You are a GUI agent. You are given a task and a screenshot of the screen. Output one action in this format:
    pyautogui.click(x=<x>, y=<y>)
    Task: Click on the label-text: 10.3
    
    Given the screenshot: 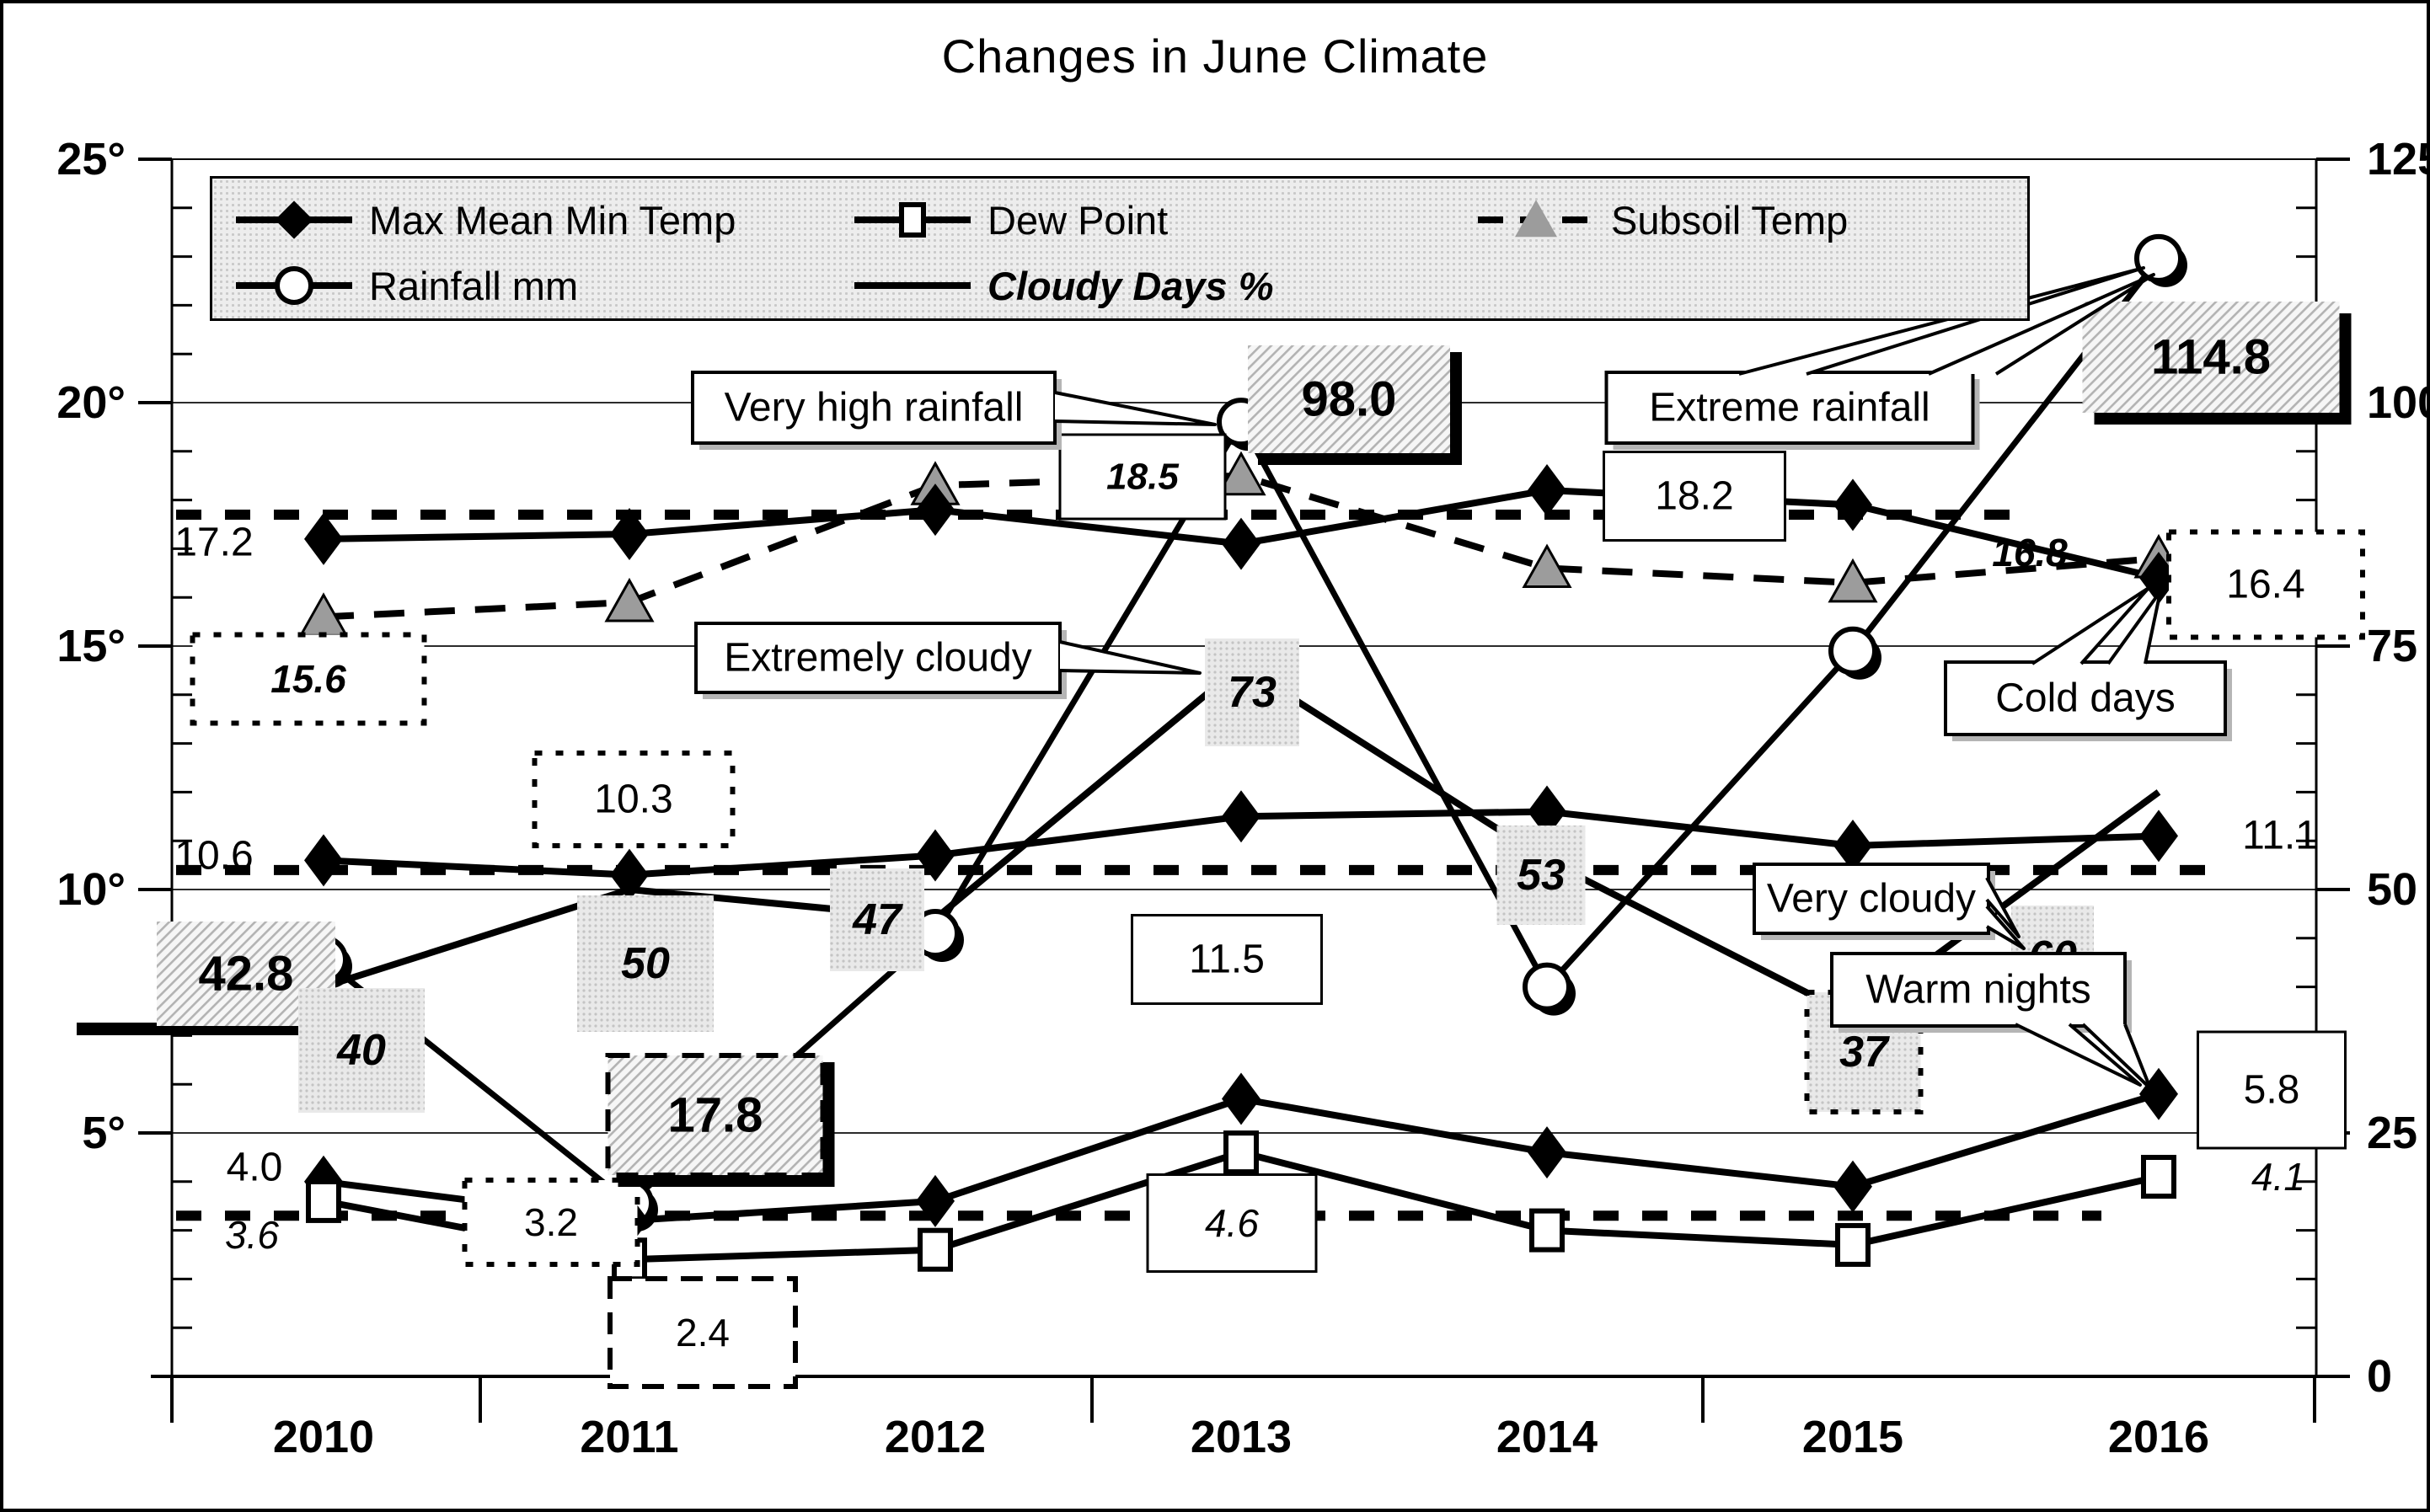 What is the action you would take?
    pyautogui.click(x=633, y=799)
    